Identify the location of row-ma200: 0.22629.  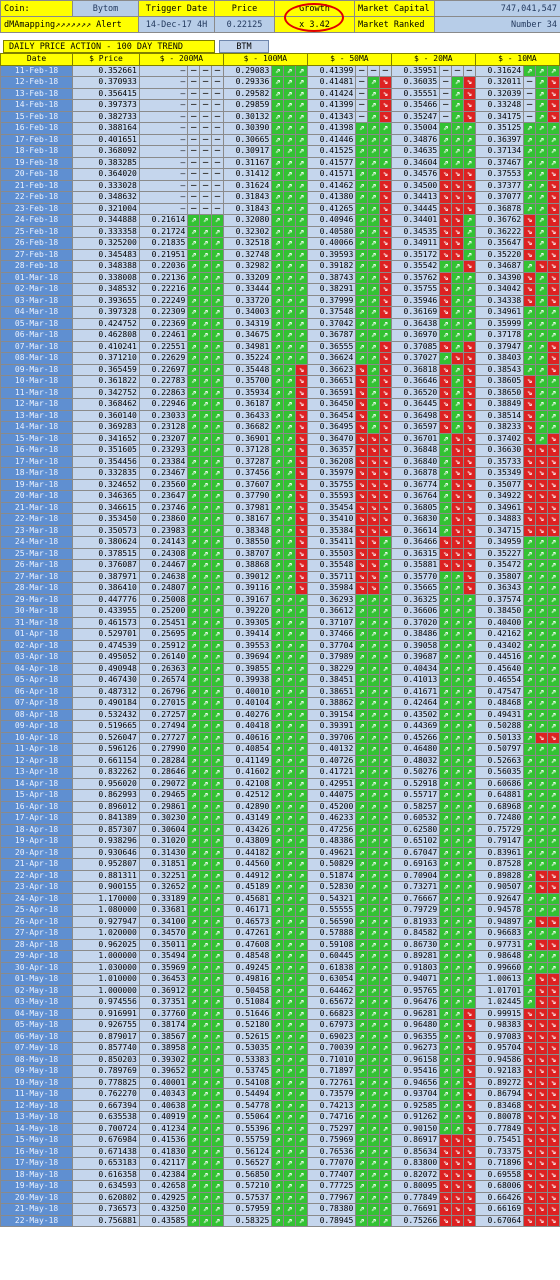
(163, 358).